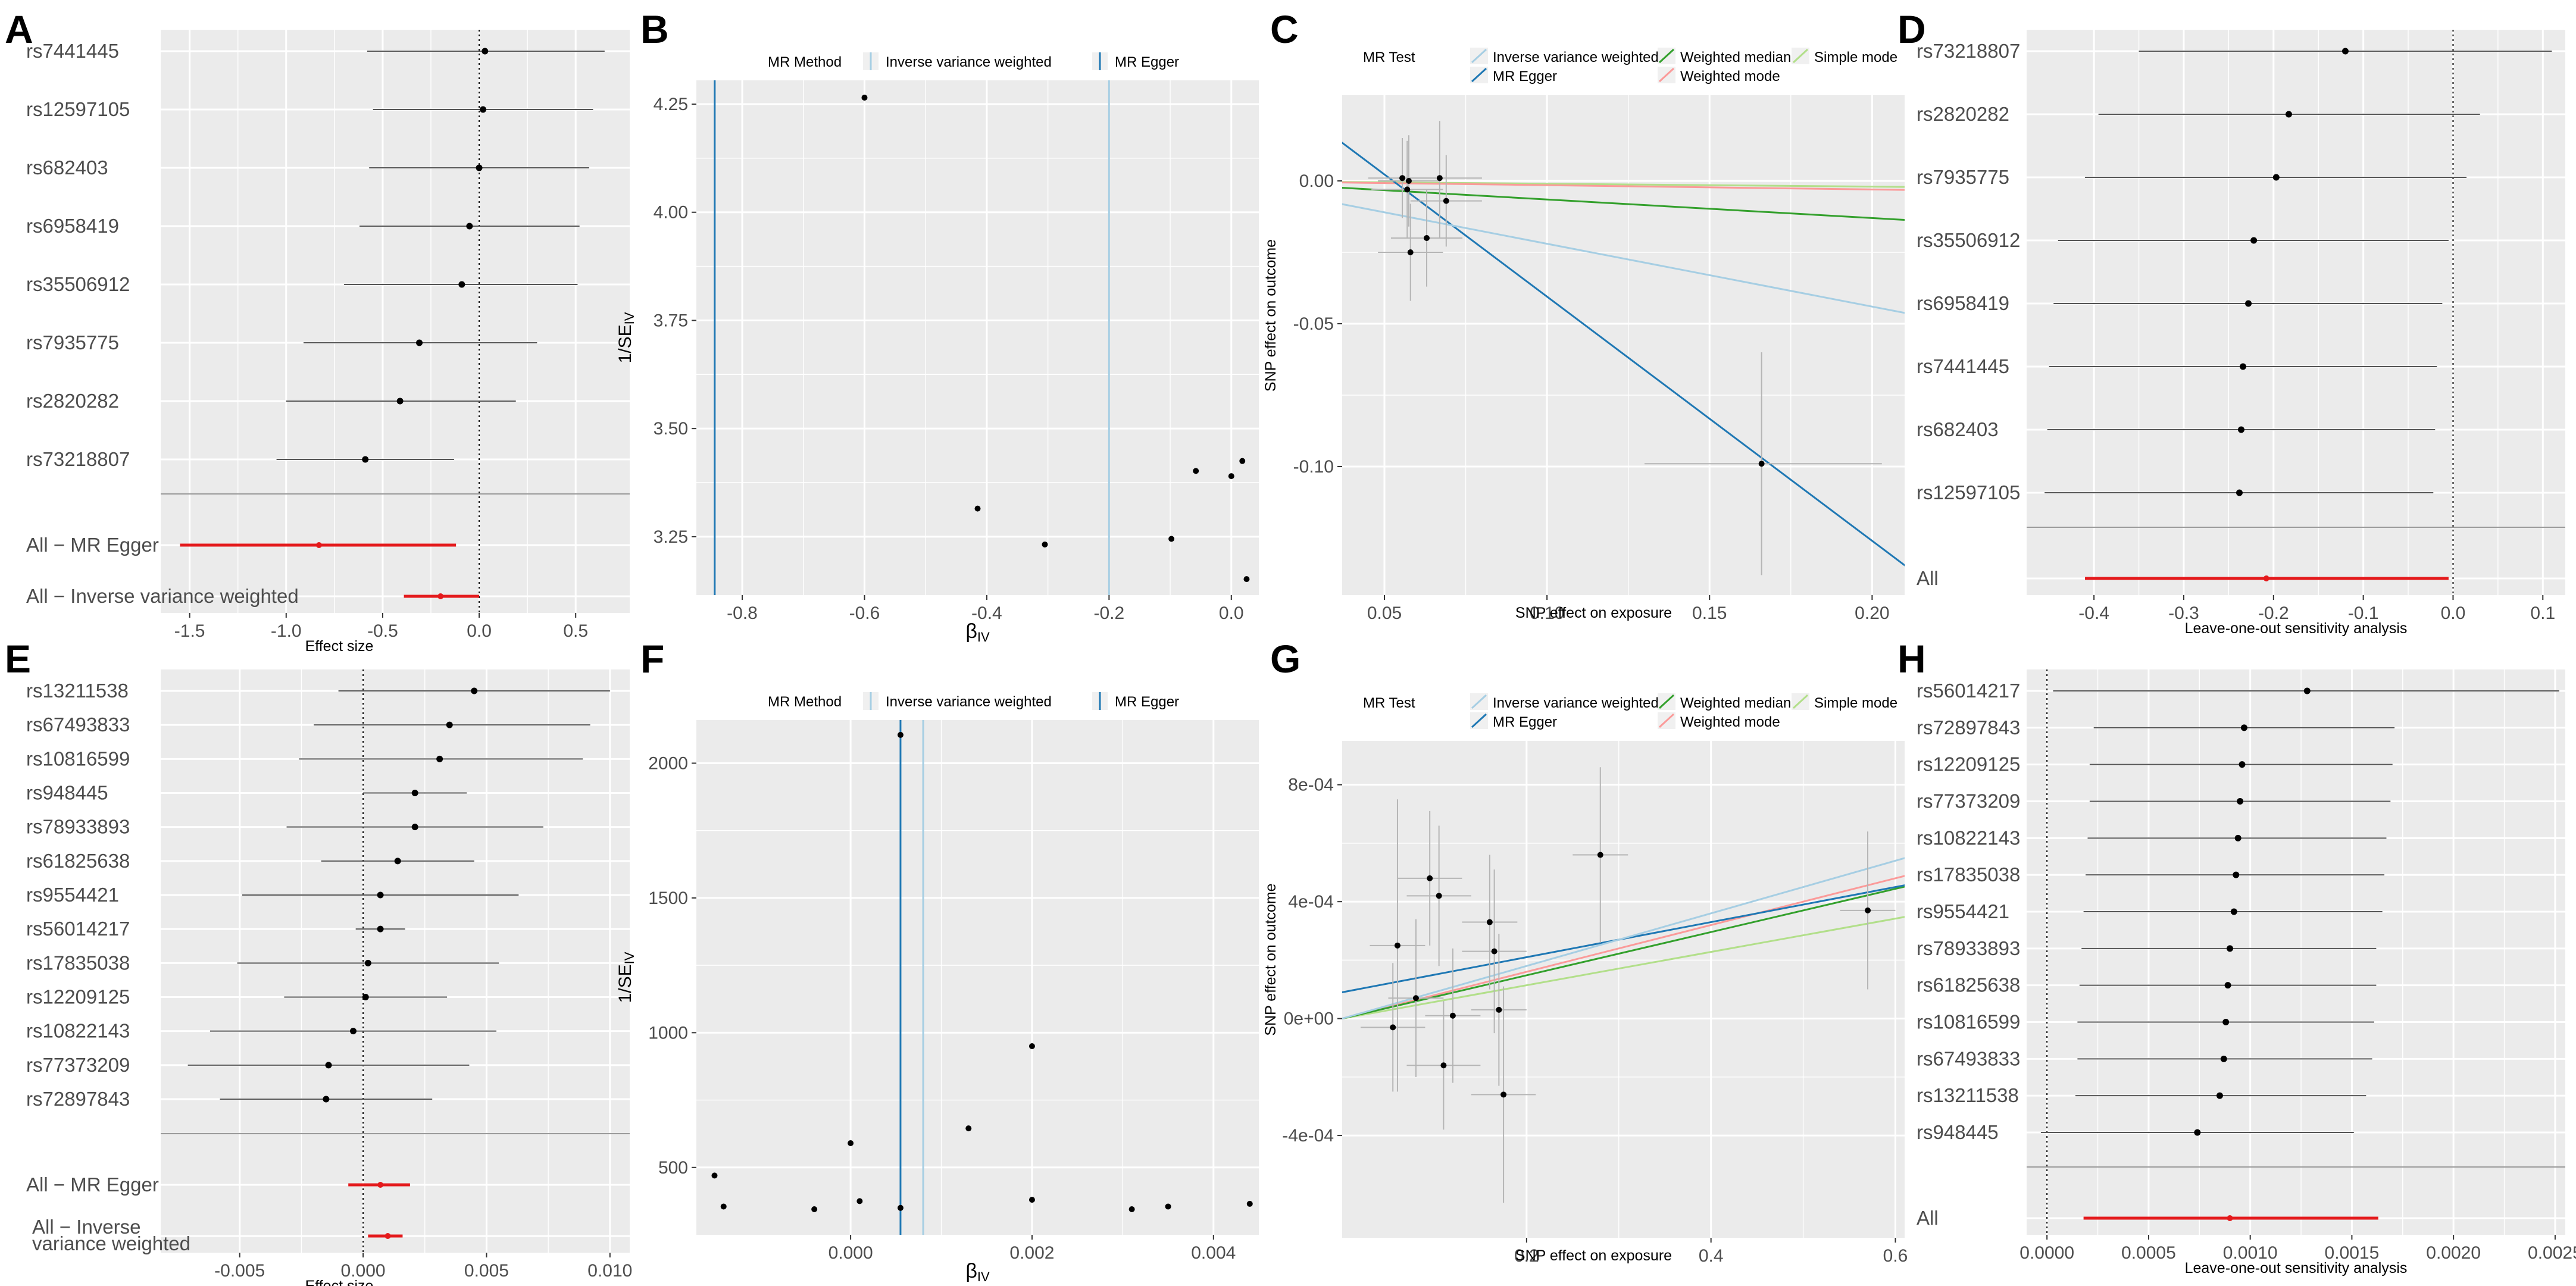  Describe the element at coordinates (2250, 1253) in the screenshot. I see `panel-h-x-tick-label: 0.0010` at that location.